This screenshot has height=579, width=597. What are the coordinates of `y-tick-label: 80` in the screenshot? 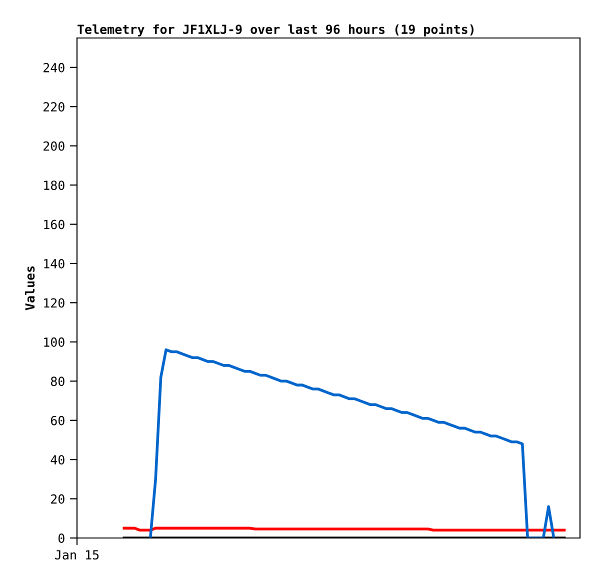 It's located at (57, 381).